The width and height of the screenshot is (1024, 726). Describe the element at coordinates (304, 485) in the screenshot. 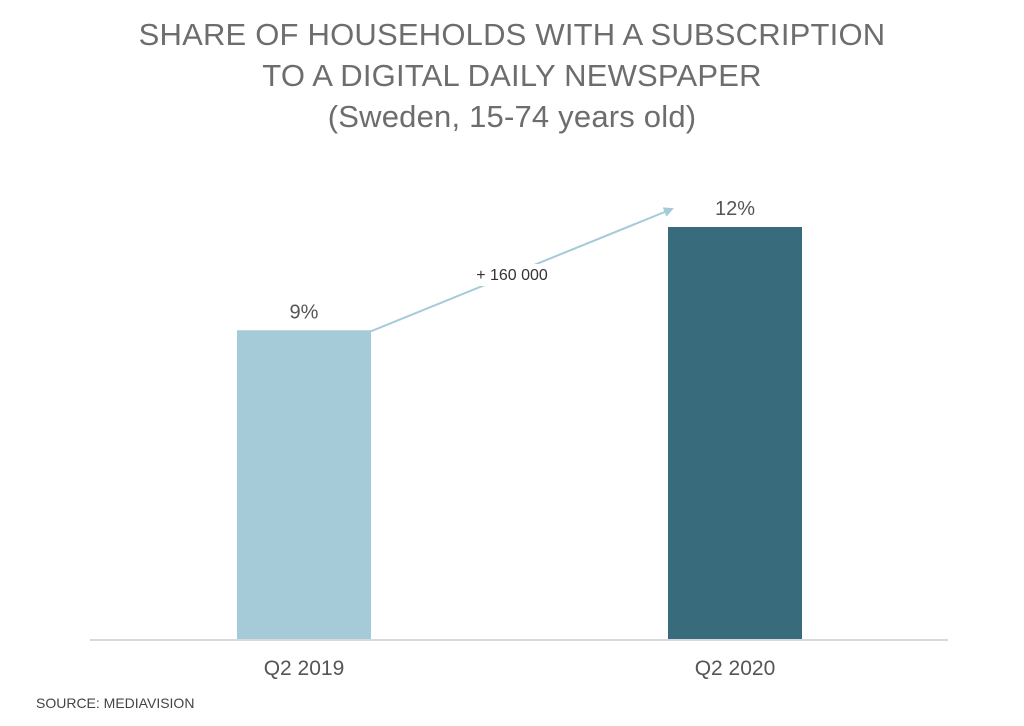

I see `bar-q2-2019` at that location.